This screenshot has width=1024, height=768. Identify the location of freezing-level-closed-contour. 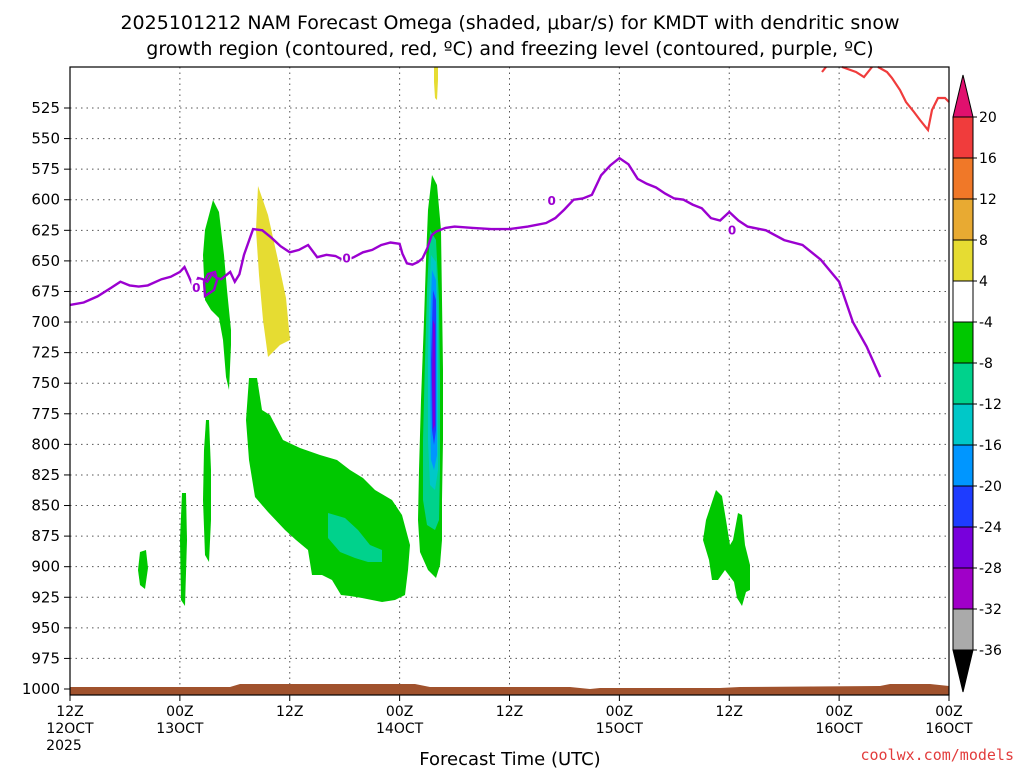
(210, 284).